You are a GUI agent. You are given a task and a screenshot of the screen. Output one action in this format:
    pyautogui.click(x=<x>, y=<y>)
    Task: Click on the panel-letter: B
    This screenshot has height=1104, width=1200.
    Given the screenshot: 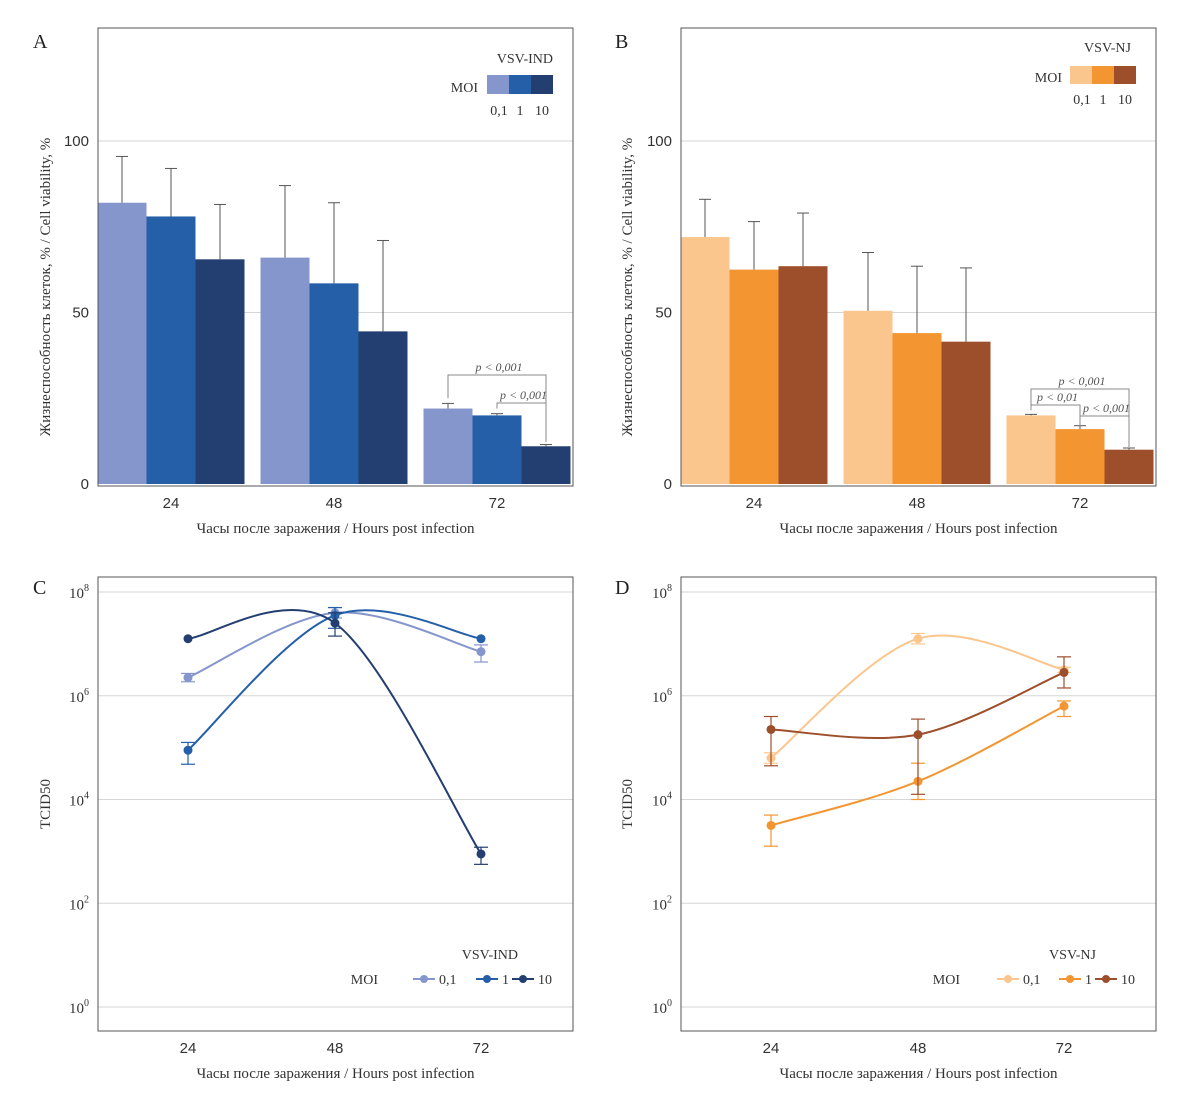 What is the action you would take?
    pyautogui.click(x=621, y=42)
    